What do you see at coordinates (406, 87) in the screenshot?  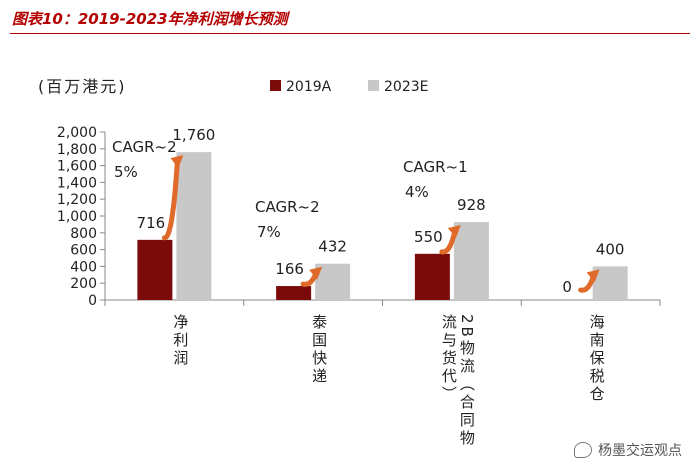 I see `legend-label-2023E: 2023E` at bounding box center [406, 87].